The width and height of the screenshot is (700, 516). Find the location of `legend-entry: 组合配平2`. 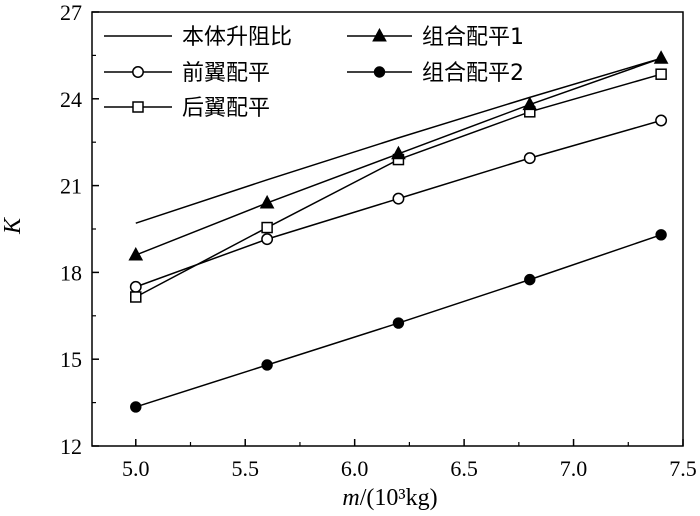

legend-entry: 组合配平2 is located at coordinates (435, 73).